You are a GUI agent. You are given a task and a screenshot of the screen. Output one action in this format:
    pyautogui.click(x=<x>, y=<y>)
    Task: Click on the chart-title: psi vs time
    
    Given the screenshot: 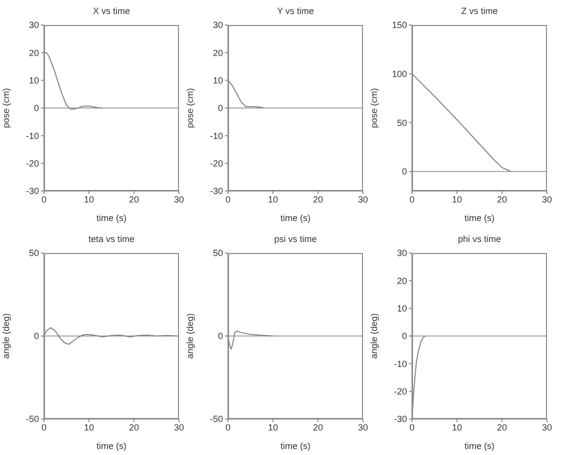 What is the action you would take?
    pyautogui.click(x=295, y=239)
    